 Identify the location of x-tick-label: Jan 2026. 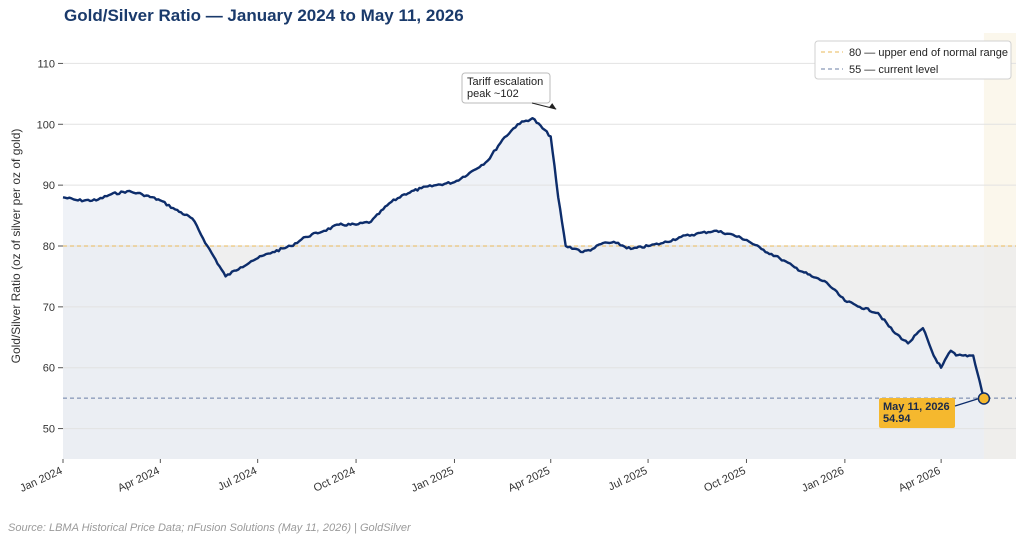
(823, 480).